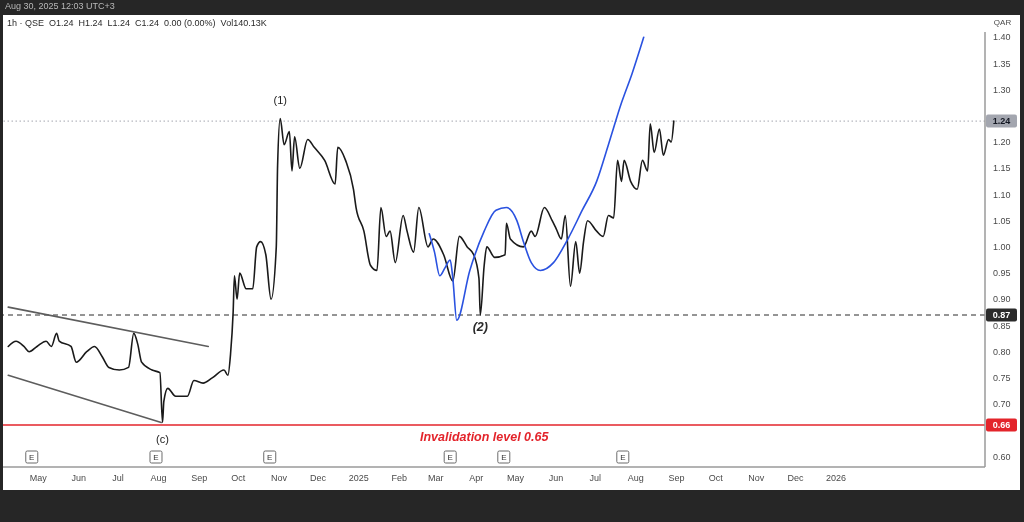  What do you see at coordinates (1002, 22) in the screenshot?
I see `y-axis-title: QAR` at bounding box center [1002, 22].